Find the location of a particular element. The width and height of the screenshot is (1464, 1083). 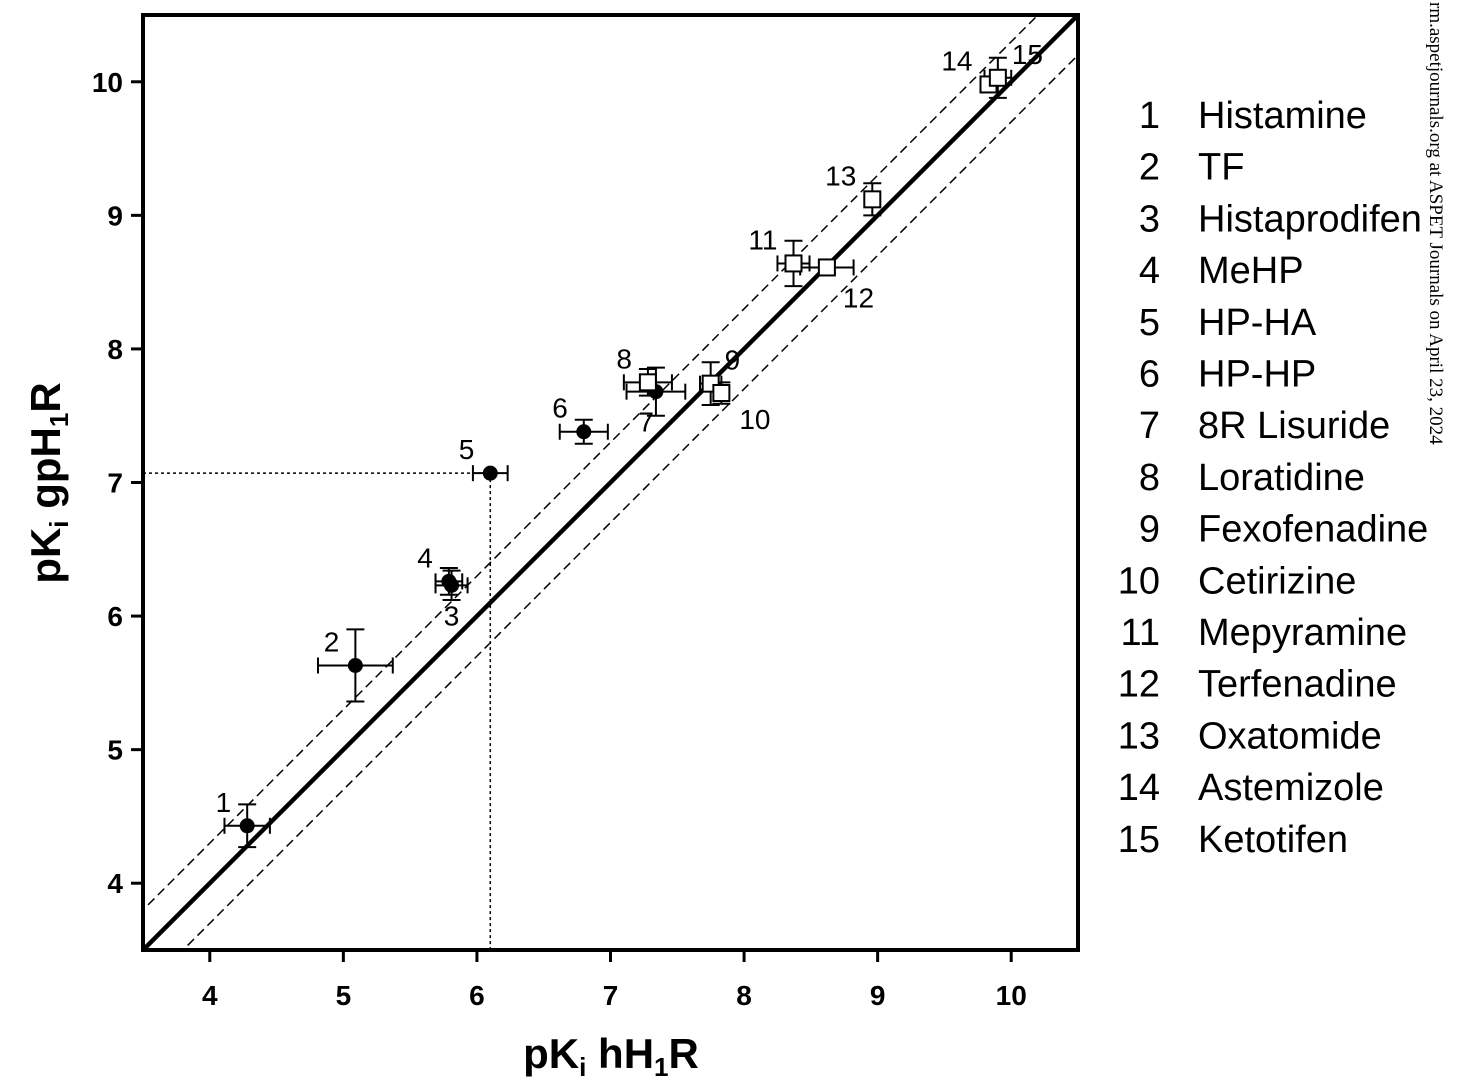

legend-number: 11 is located at coordinates (1140, 633).